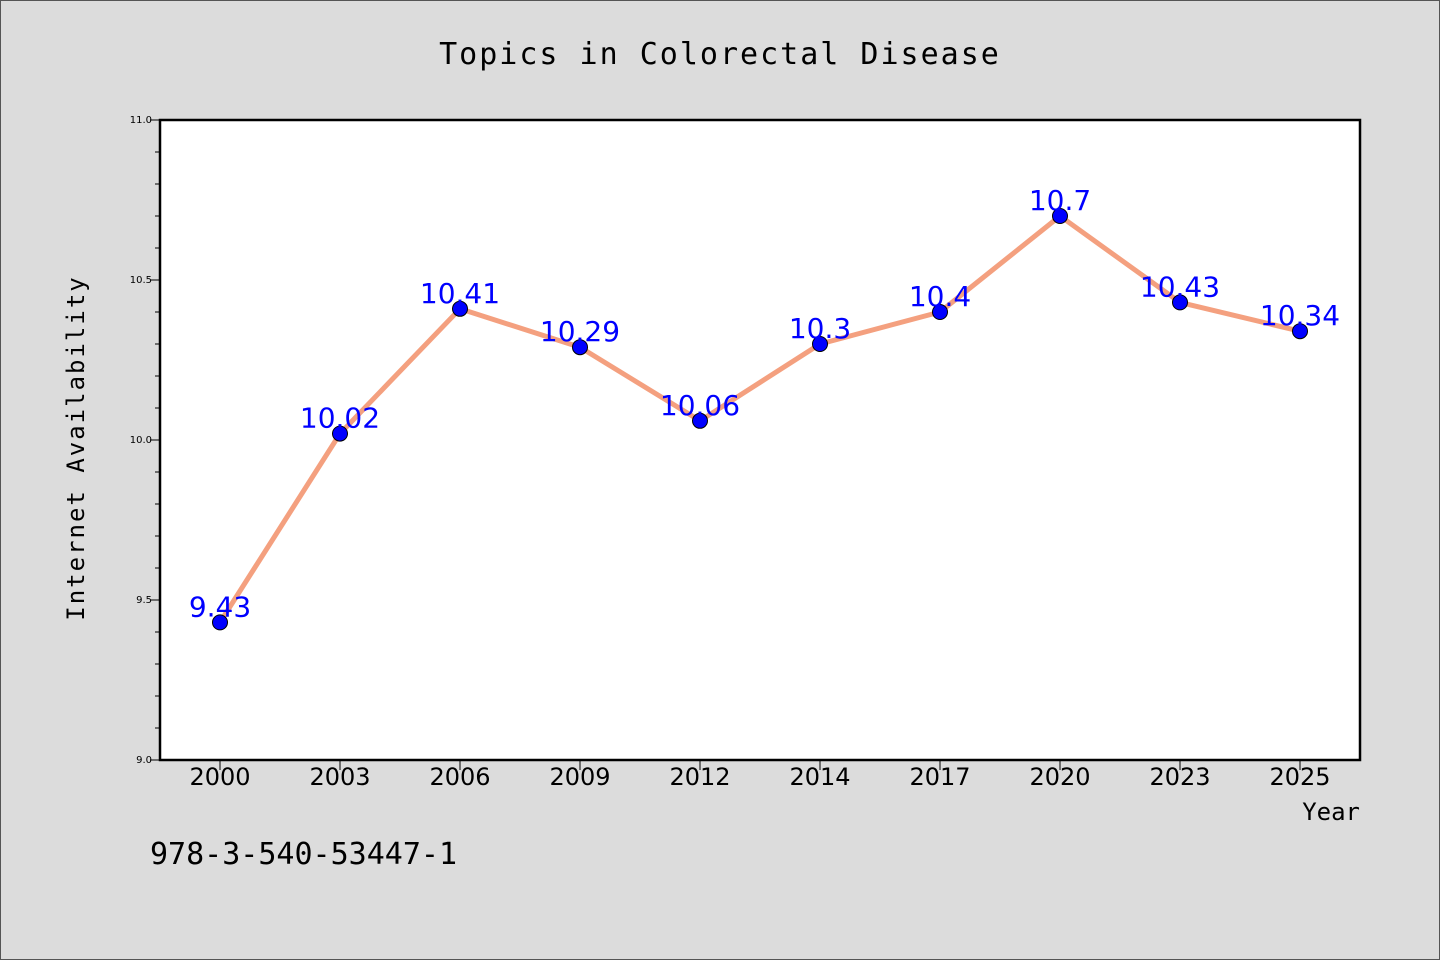  What do you see at coordinates (760, 775) in the screenshot?
I see `x-axis-ticks: 2000 2003 2006 2009 2012 2014 2017 2020 2023 2025` at bounding box center [760, 775].